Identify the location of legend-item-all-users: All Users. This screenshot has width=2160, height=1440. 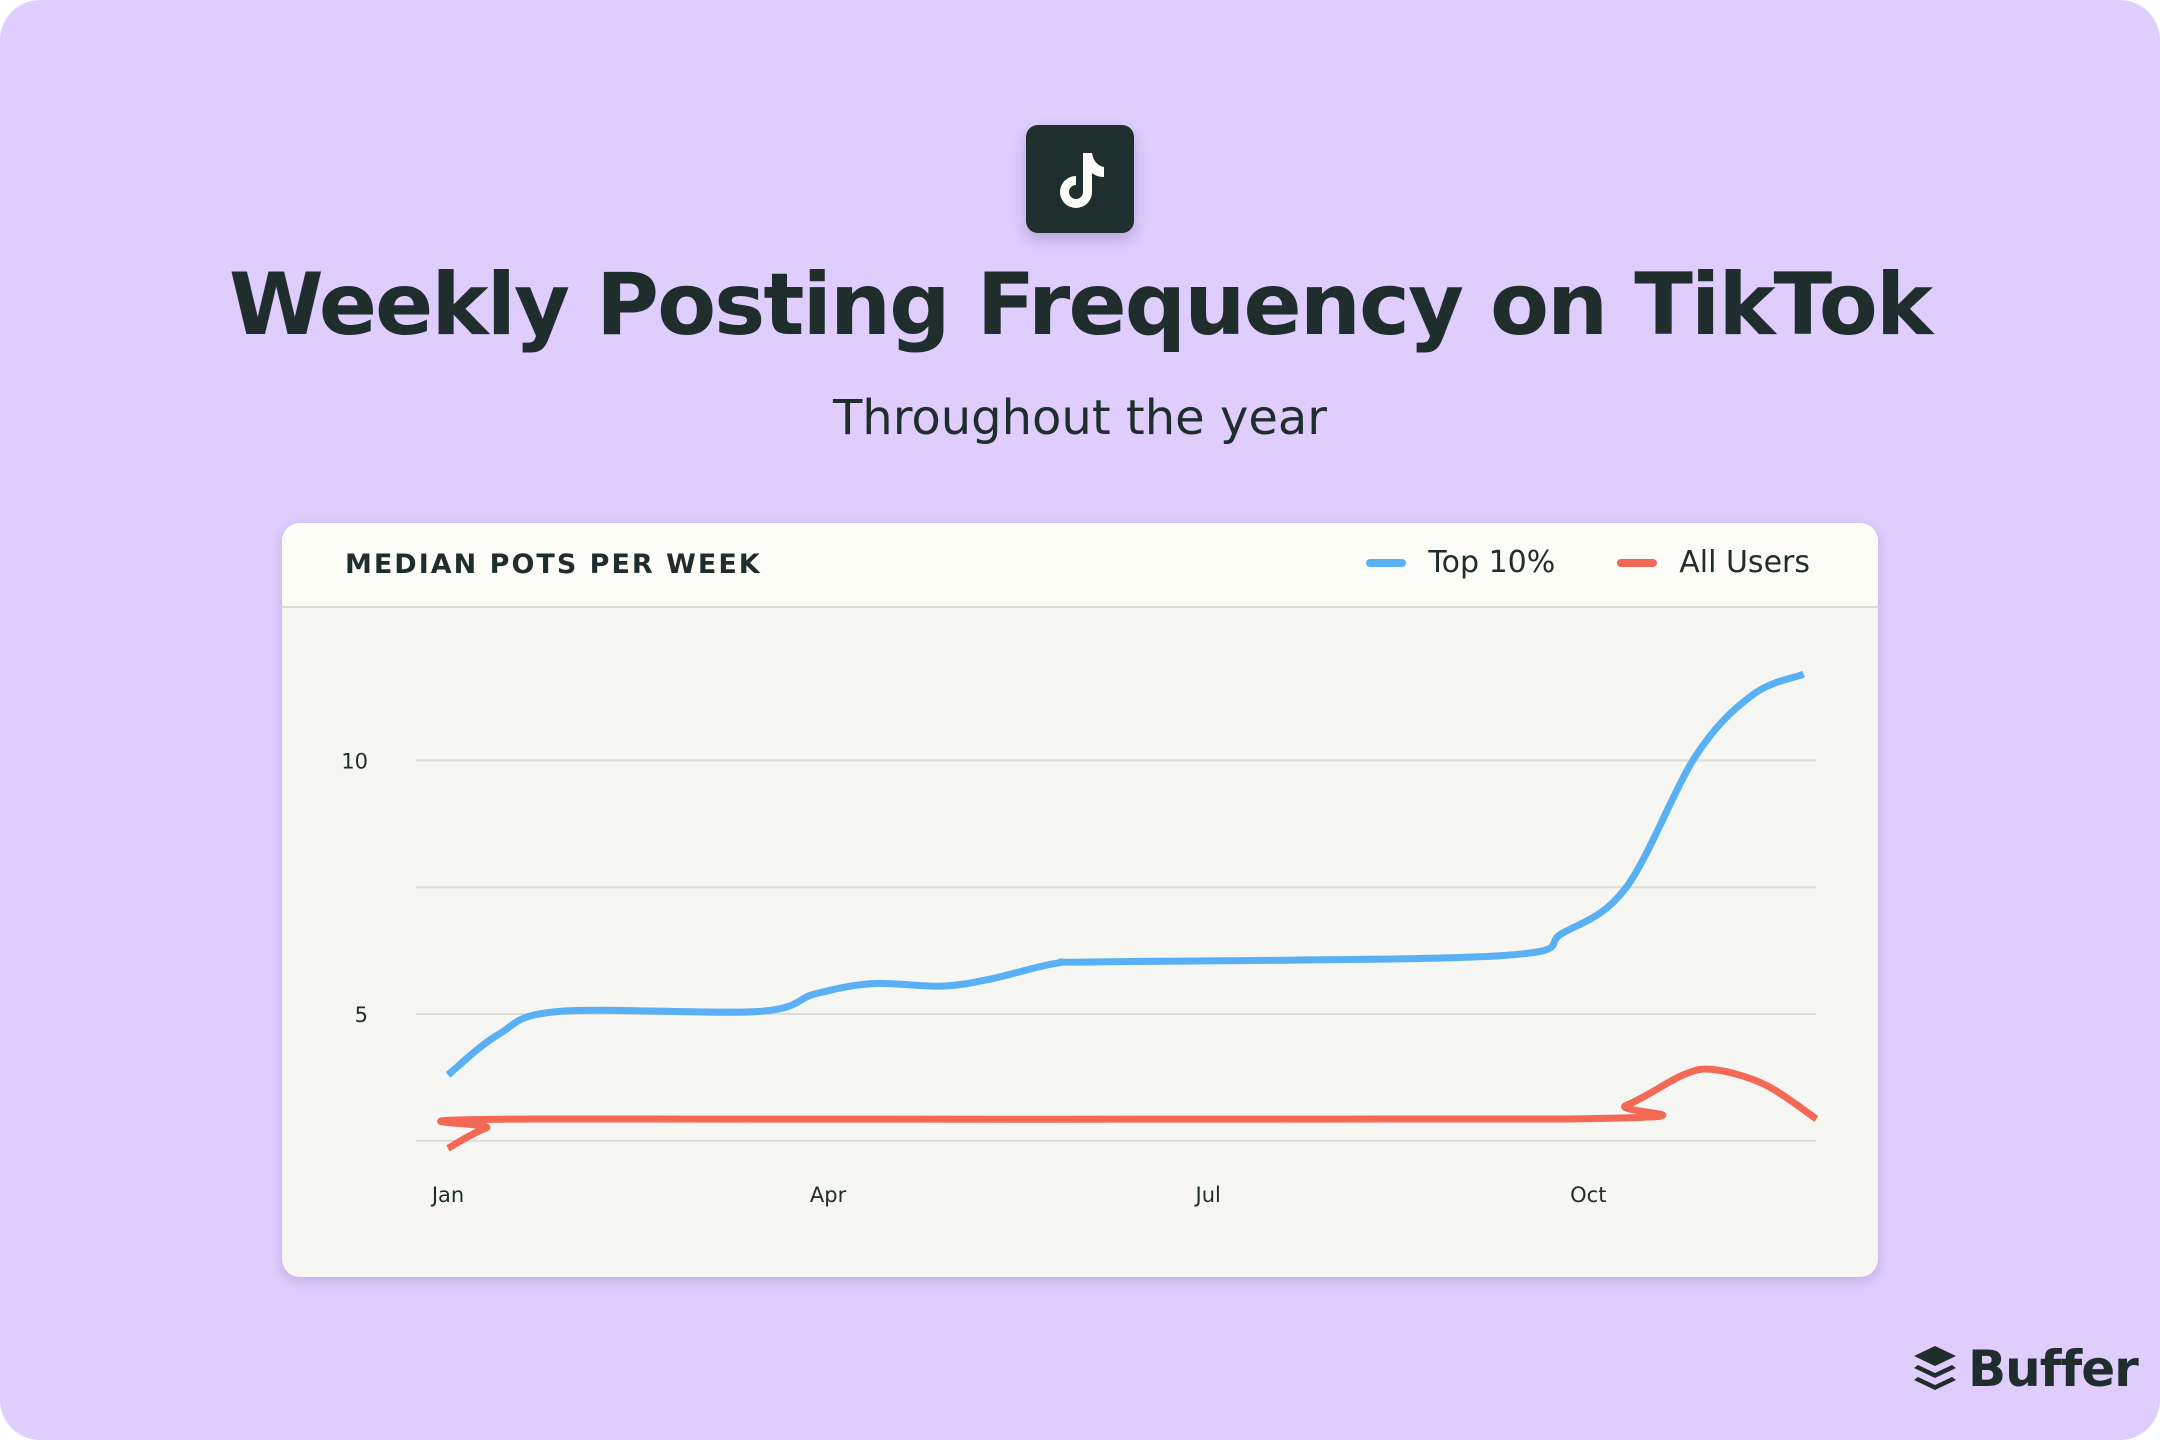
(1713, 562).